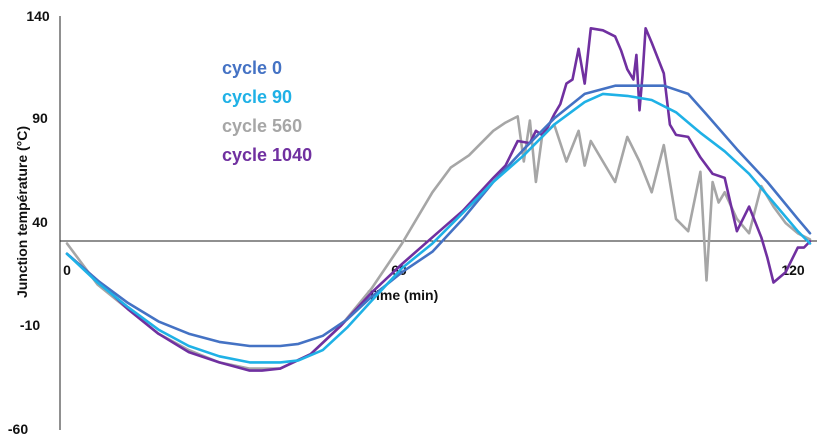  Describe the element at coordinates (257, 97) in the screenshot. I see `legend-label-cycle-90: cycle 90` at that location.